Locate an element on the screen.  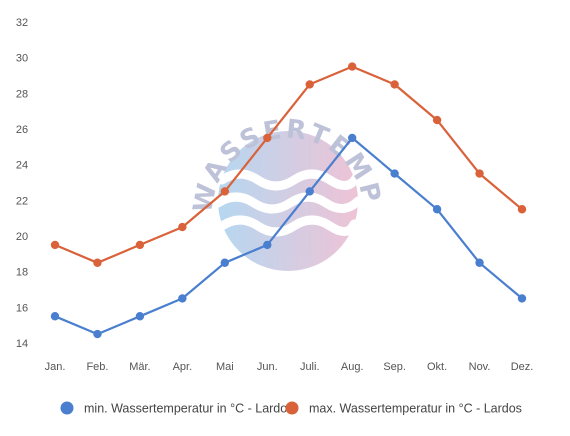
y-tick-label: 32 is located at coordinates (22, 23).